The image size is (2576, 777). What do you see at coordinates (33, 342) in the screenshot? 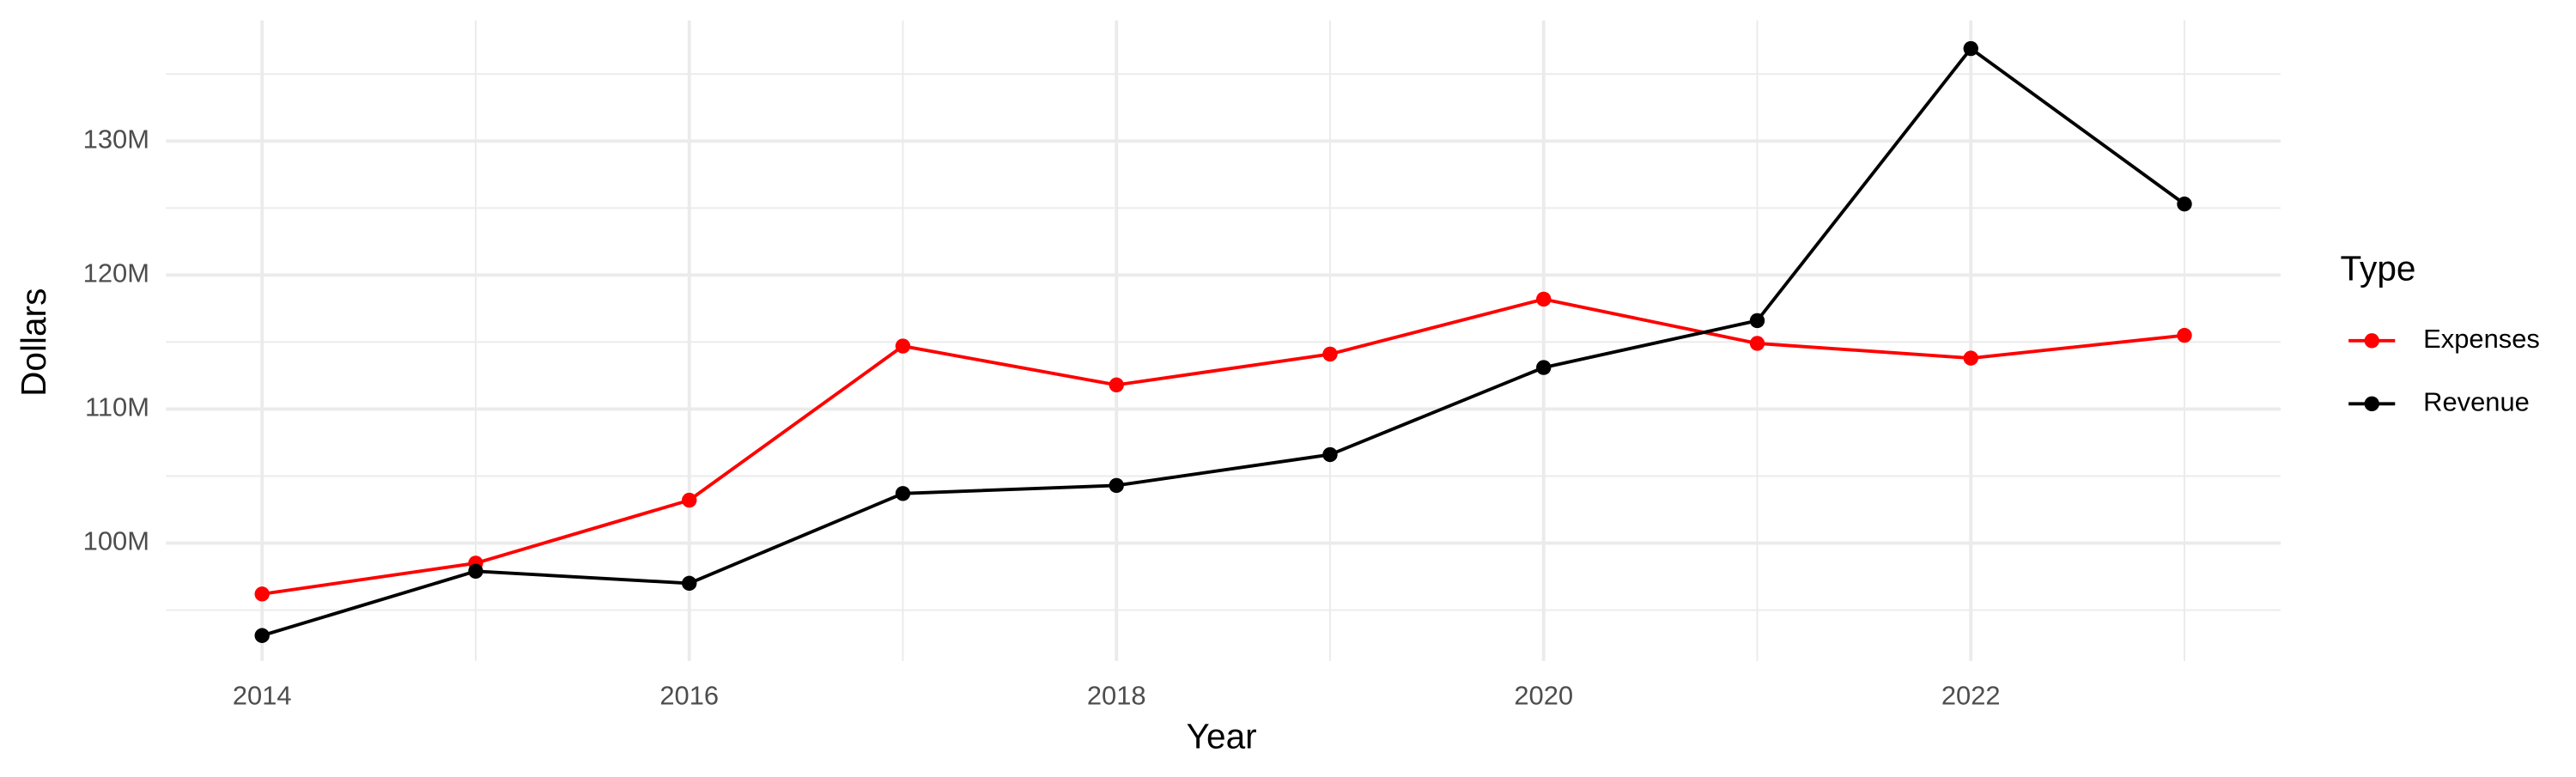
I see `y-axis-title: Dollars` at bounding box center [33, 342].